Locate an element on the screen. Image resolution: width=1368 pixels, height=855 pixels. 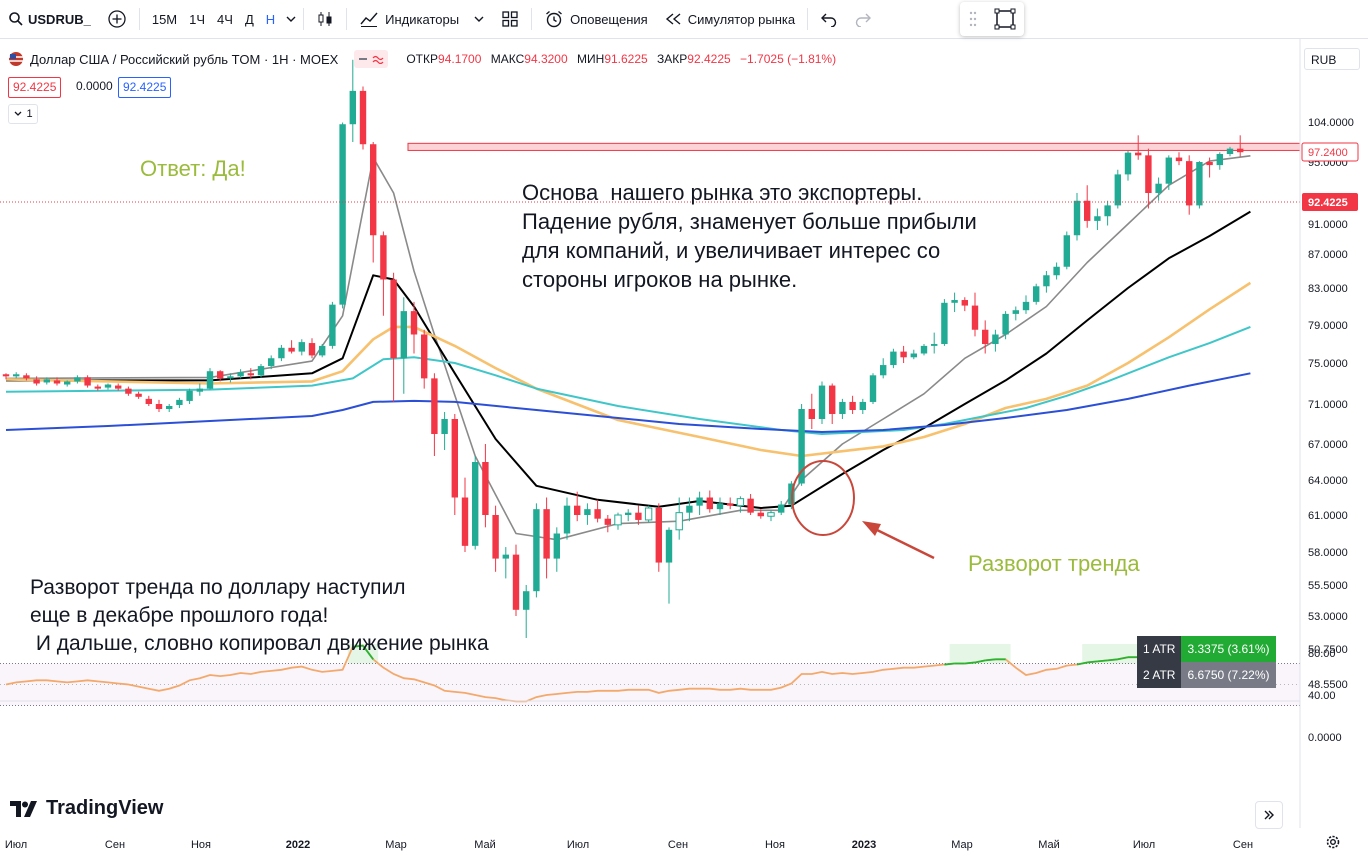
bid-price-box: 92.4225 is located at coordinates (35, 87).